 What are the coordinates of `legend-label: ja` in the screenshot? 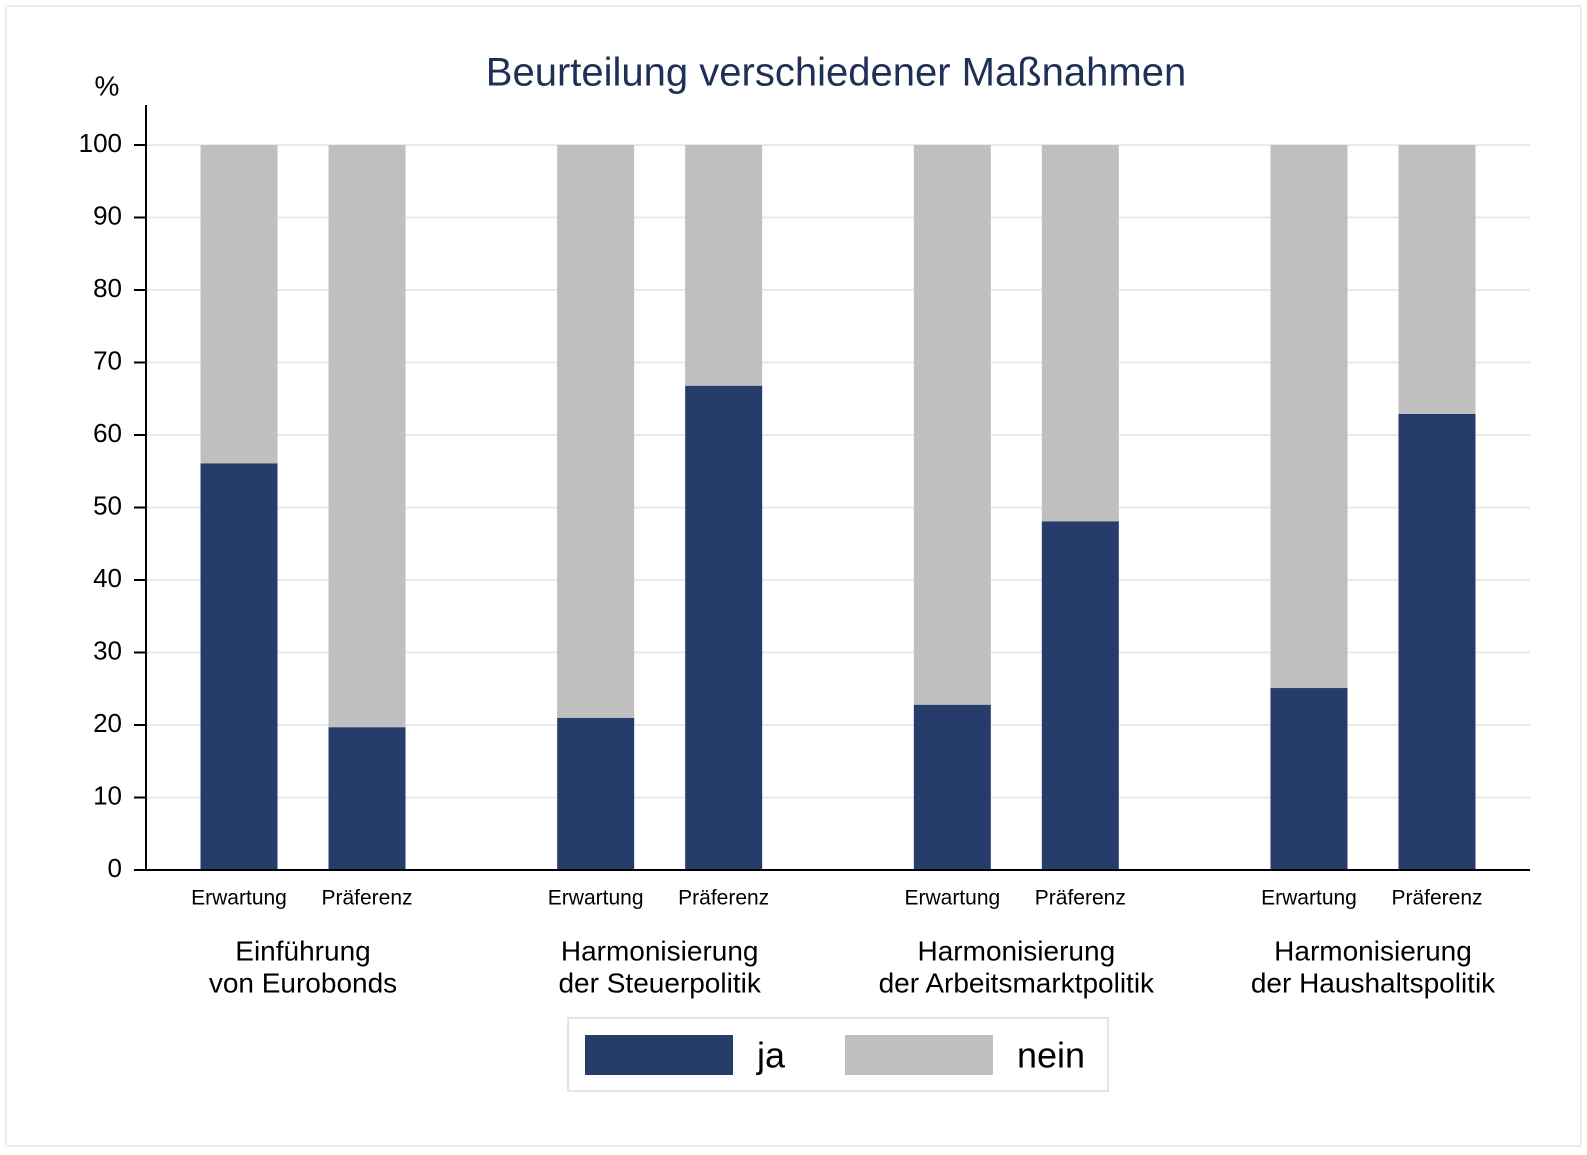 It's located at (771, 1055).